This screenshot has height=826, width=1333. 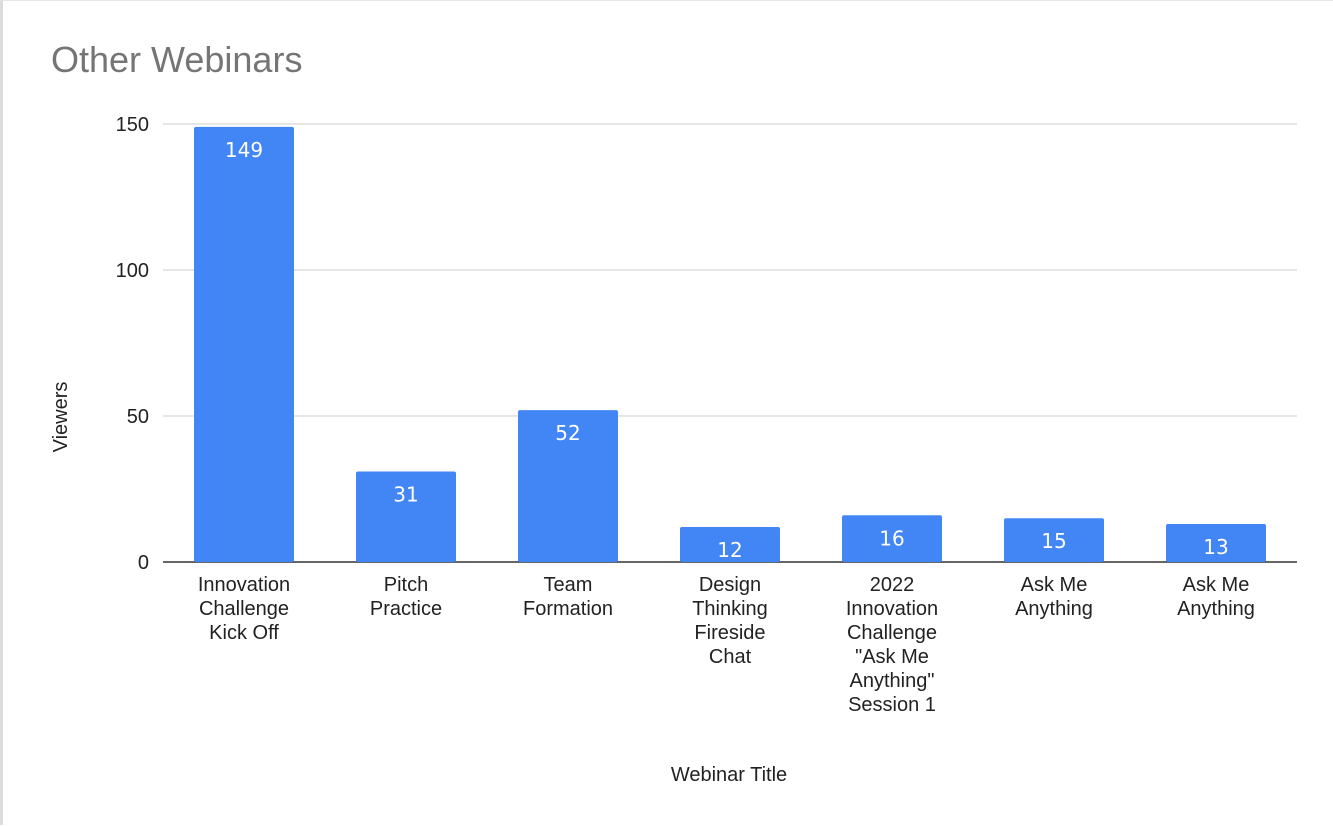 What do you see at coordinates (730, 621) in the screenshot?
I see `x-category-label: Design Thinking Fireside Chat` at bounding box center [730, 621].